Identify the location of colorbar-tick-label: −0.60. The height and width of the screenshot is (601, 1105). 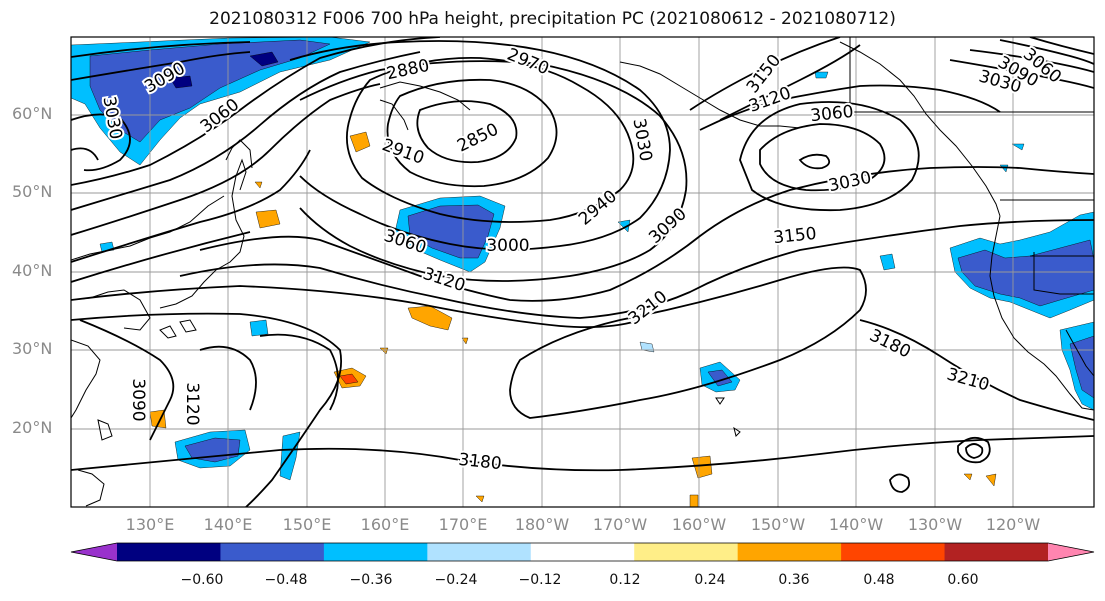
(202, 580).